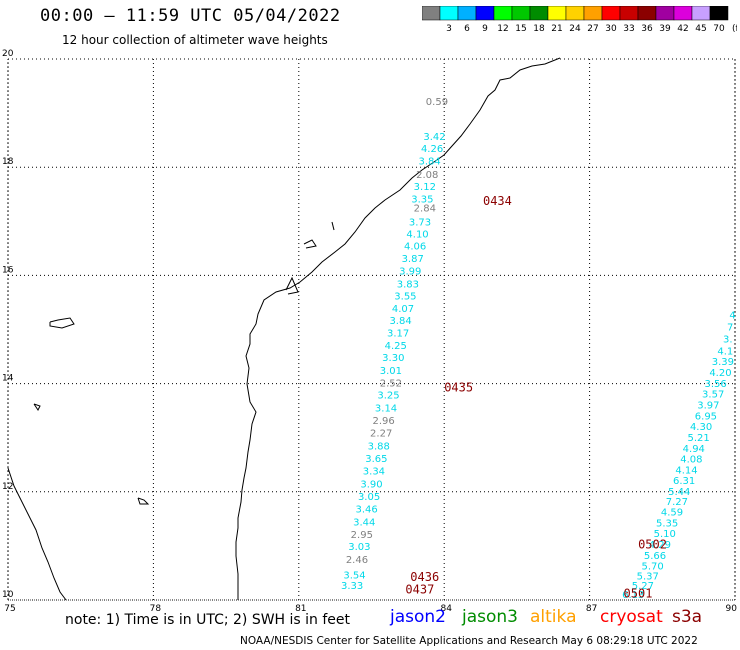 The image size is (740, 650). I want to click on wave-height-value: 3.01, so click(391, 371).